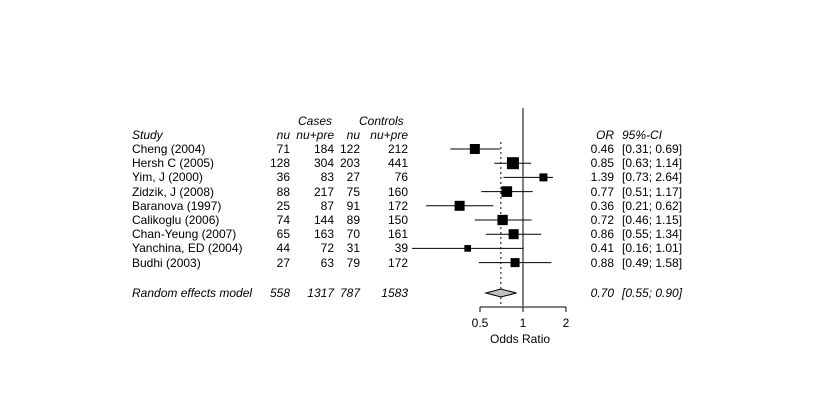  I want to click on controls-total: 39, so click(401, 248).